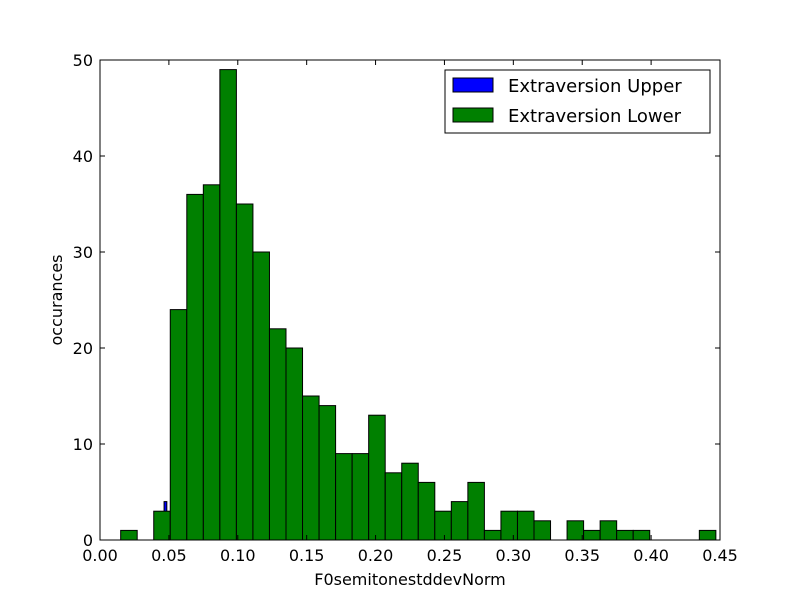 The image size is (800, 604). What do you see at coordinates (514, 555) in the screenshot?
I see `x-tick-label-6: 0.30` at bounding box center [514, 555].